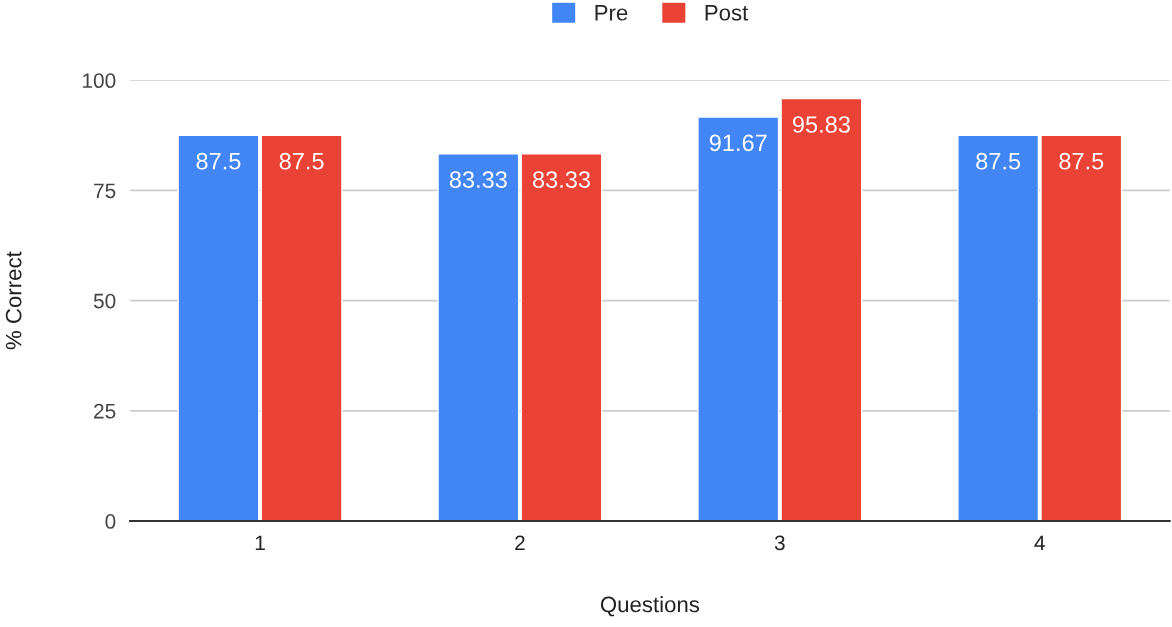 The width and height of the screenshot is (1172, 627). I want to click on x-axis-title: Questions, so click(650, 606).